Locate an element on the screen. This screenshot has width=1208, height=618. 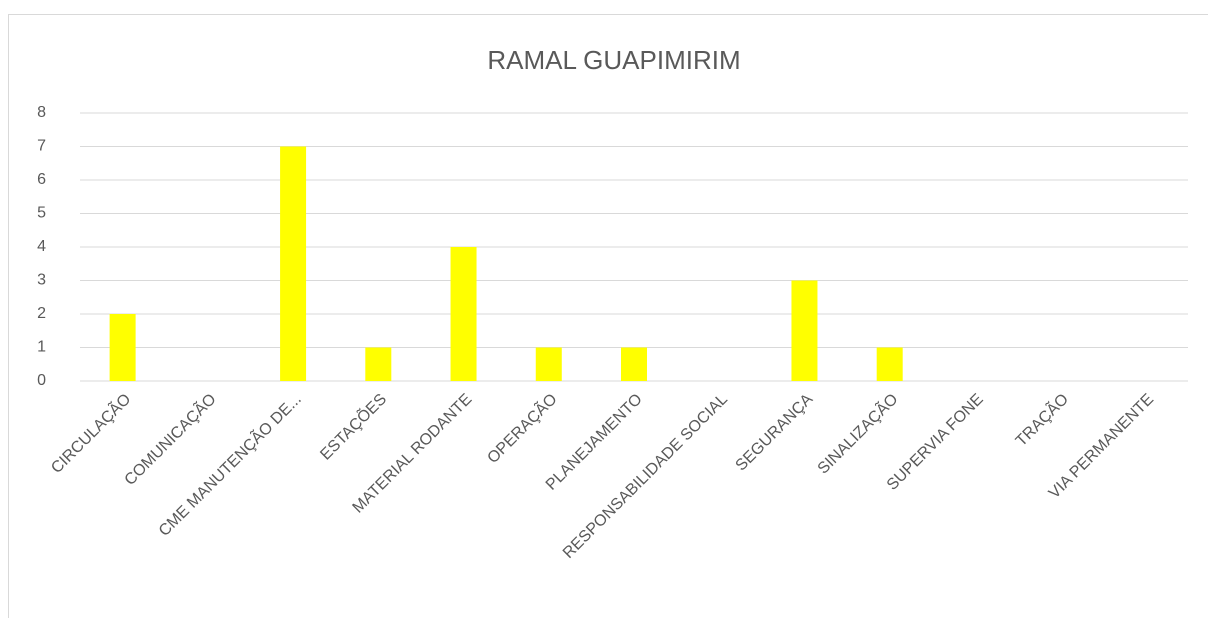
y-tick-label: 5 is located at coordinates (41, 213).